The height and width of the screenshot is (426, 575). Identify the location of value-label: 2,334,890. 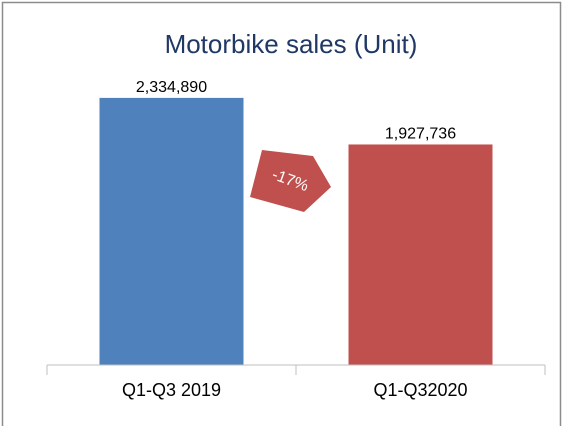
(171, 87).